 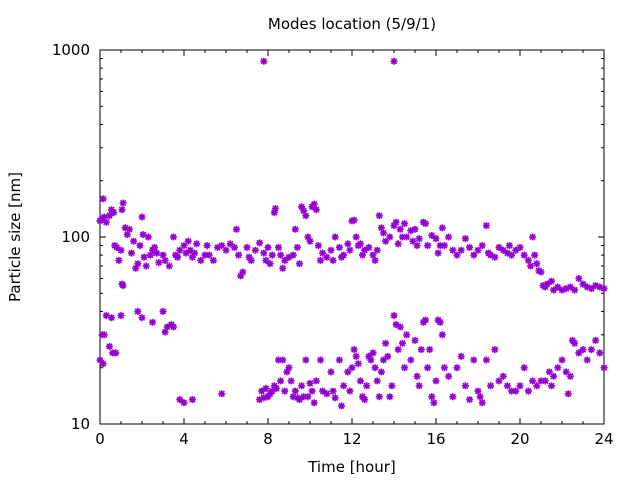 What do you see at coordinates (519, 439) in the screenshot?
I see `x-tick-label: 20` at bounding box center [519, 439].